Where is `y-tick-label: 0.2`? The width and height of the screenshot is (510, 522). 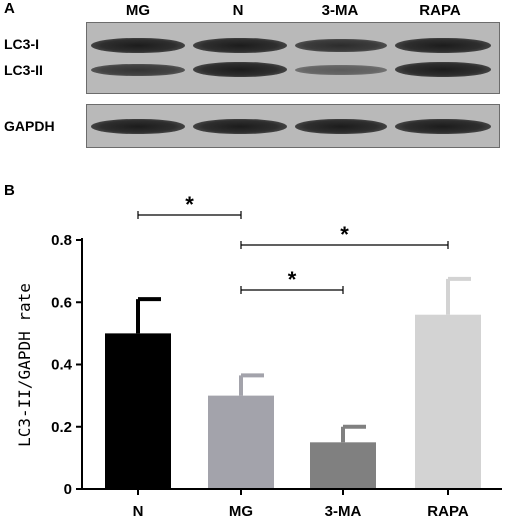 y-tick-label: 0.2 is located at coordinates (61, 427).